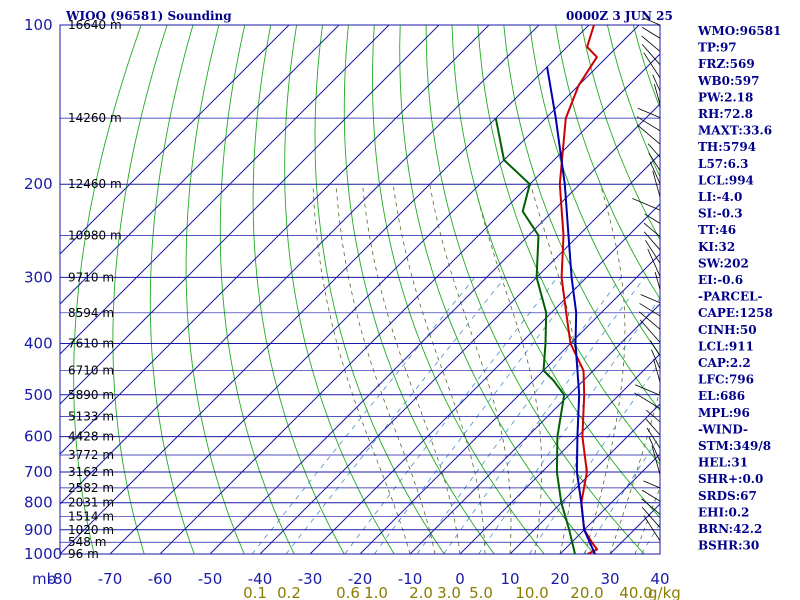 This screenshot has width=800, height=600. Describe the element at coordinates (735, 313) in the screenshot. I see `sounding-index: CAPE:1258` at that location.